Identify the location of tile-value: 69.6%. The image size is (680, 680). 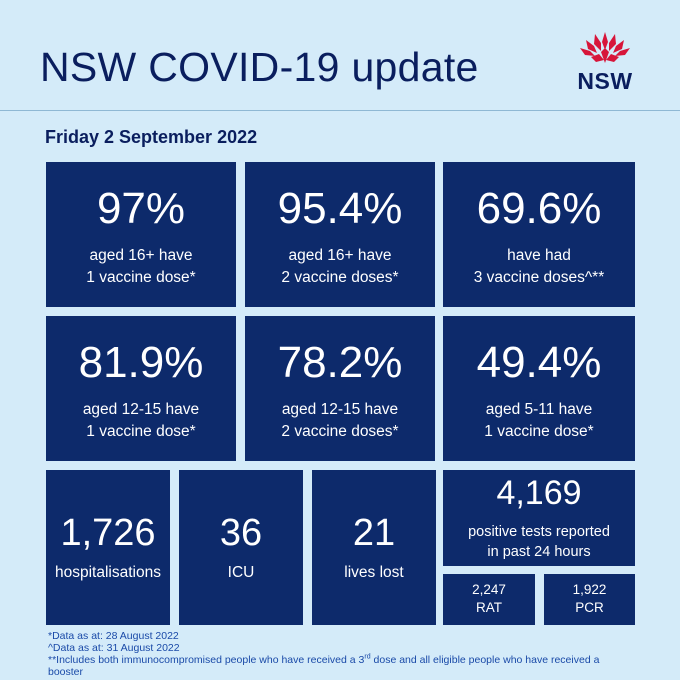
(539, 208).